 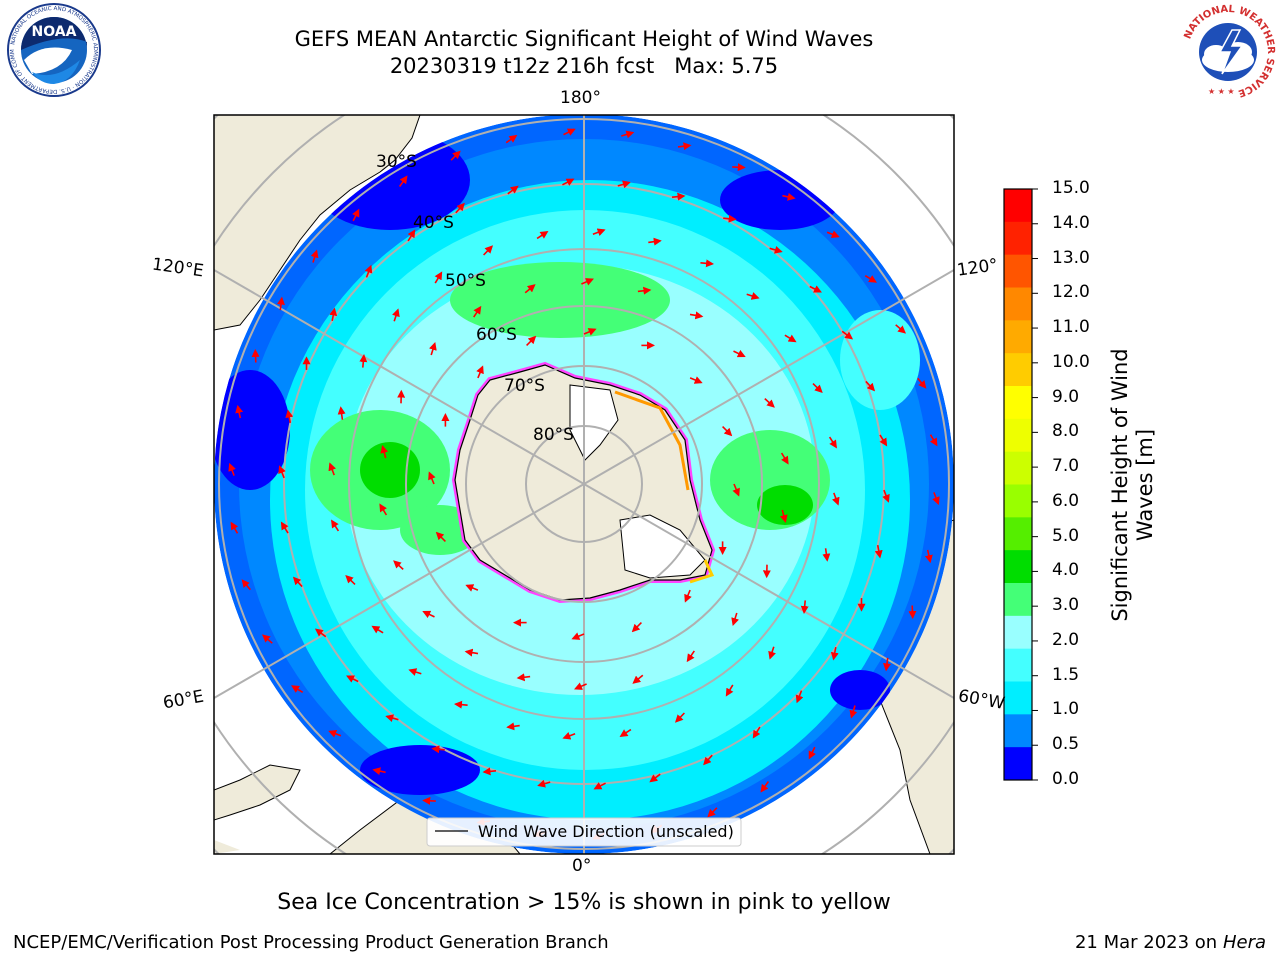 What do you see at coordinates (54, 32) in the screenshot?
I see `noaa-wordmark: NOAA` at bounding box center [54, 32].